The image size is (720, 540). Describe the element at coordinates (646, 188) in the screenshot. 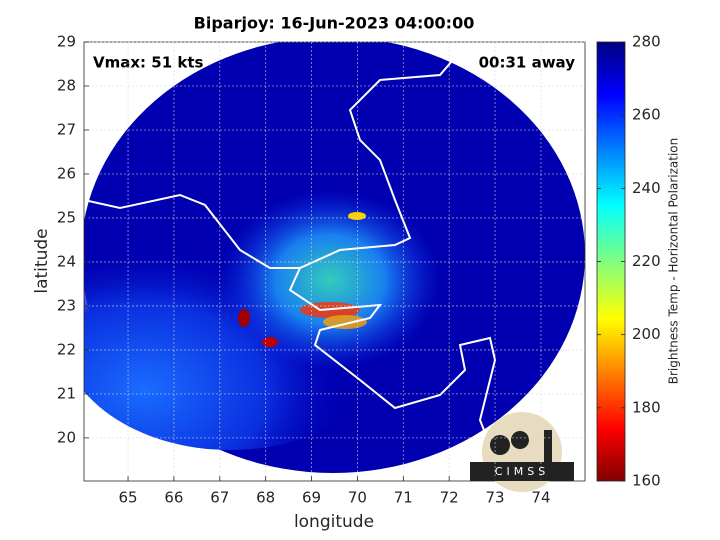

I see `colorbar-tick-label: 240` at that location.